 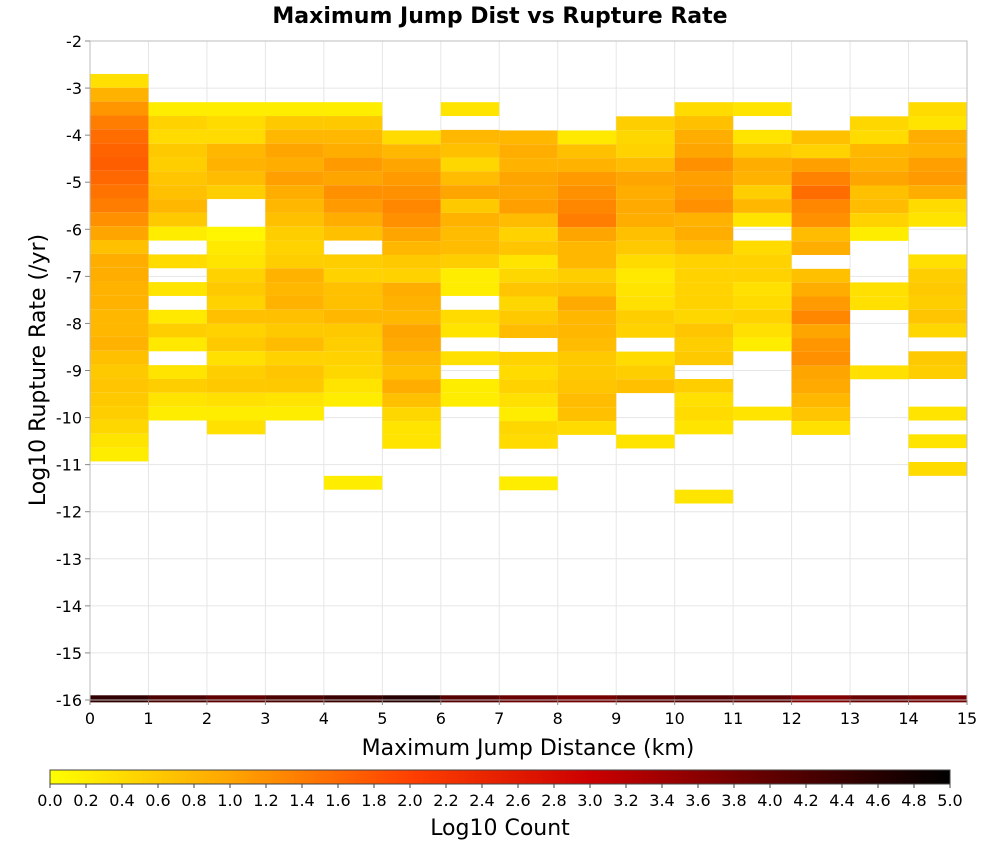 What do you see at coordinates (674, 718) in the screenshot?
I see `x-tick-label: 10` at bounding box center [674, 718].